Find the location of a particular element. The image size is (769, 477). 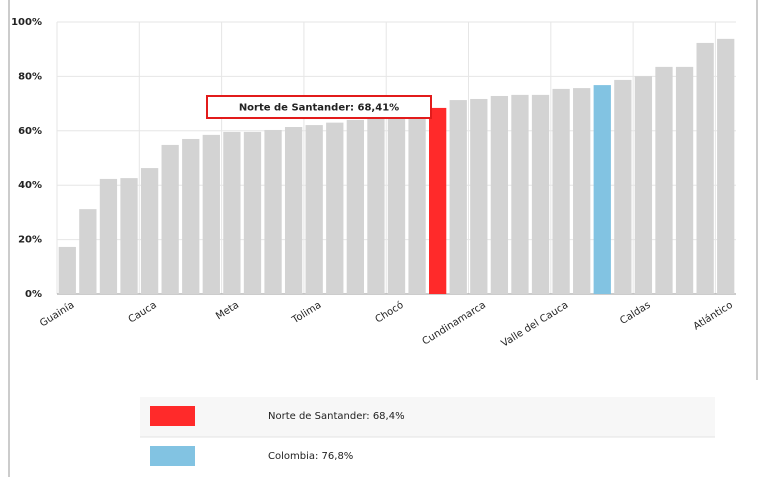

y-tick-label: 80% is located at coordinates (30, 76).